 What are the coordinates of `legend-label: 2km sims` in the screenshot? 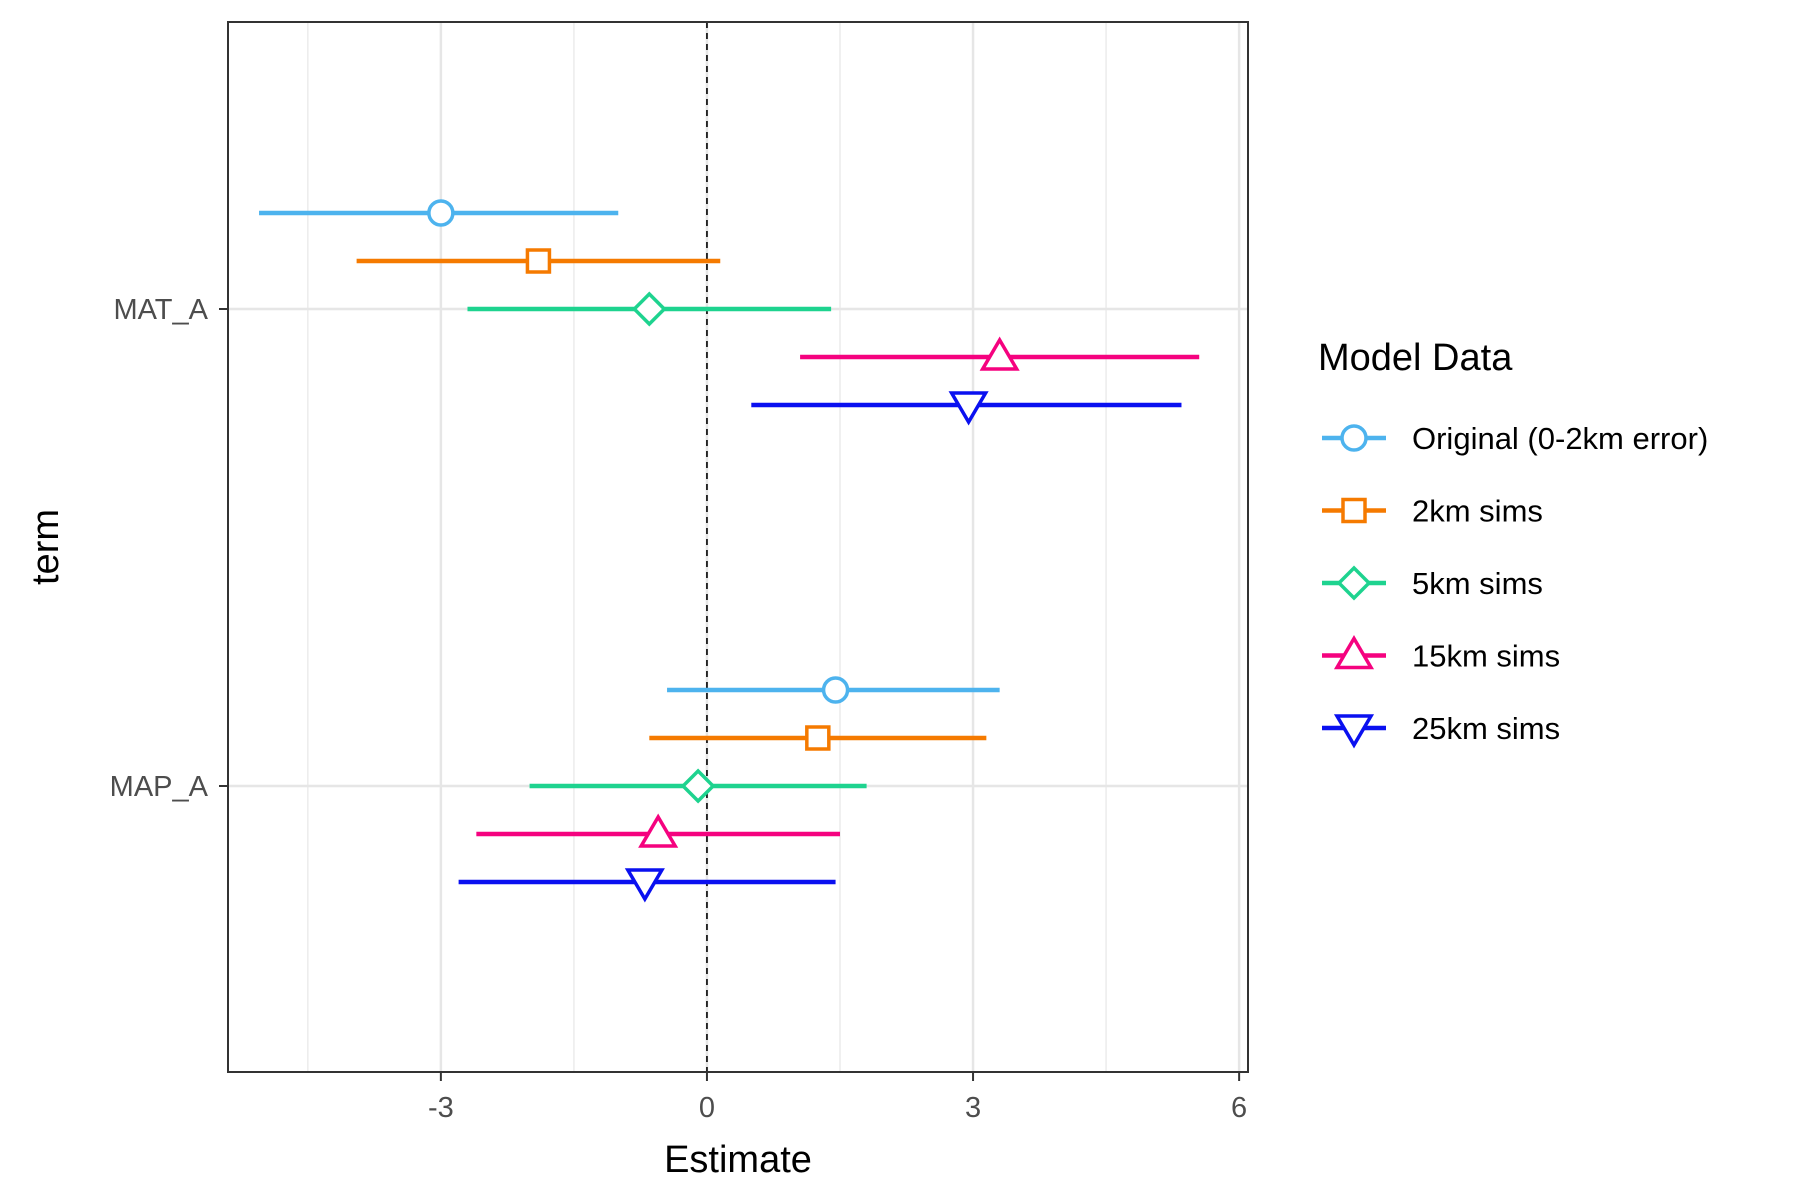 It's located at (1477, 511).